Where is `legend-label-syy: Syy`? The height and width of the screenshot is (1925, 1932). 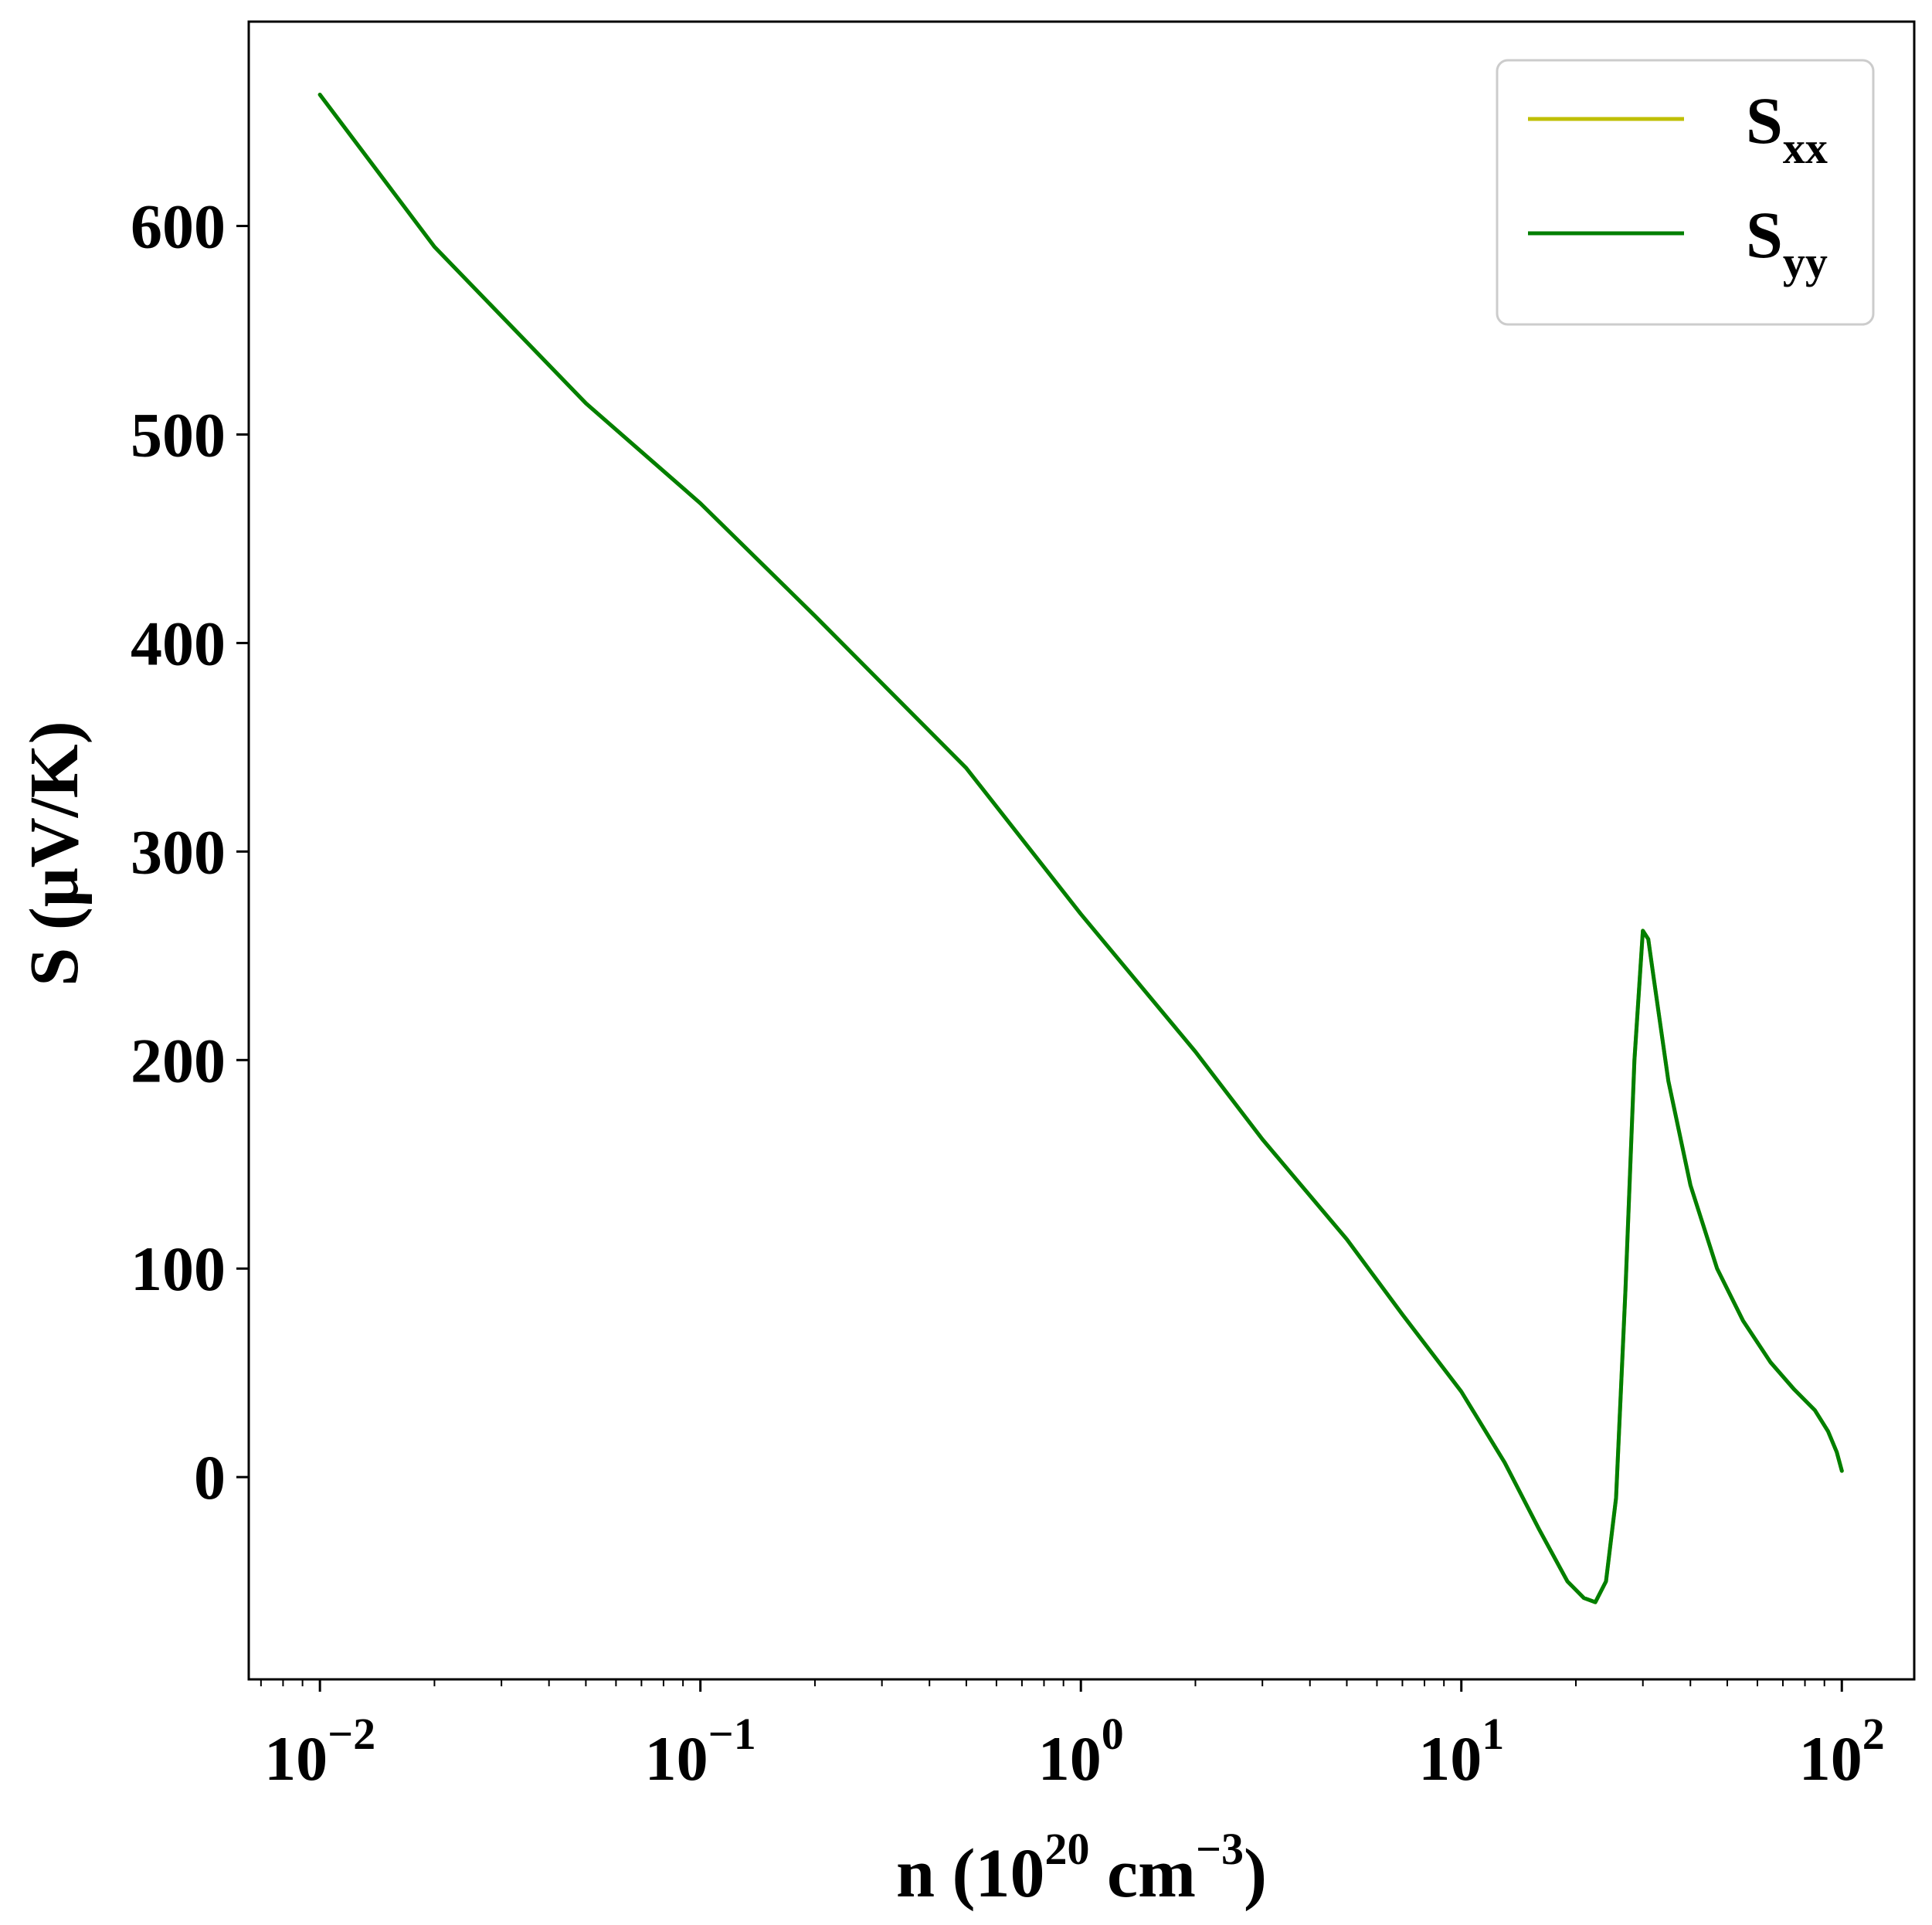
legend-label-syy: Syy is located at coordinates (1787, 242).